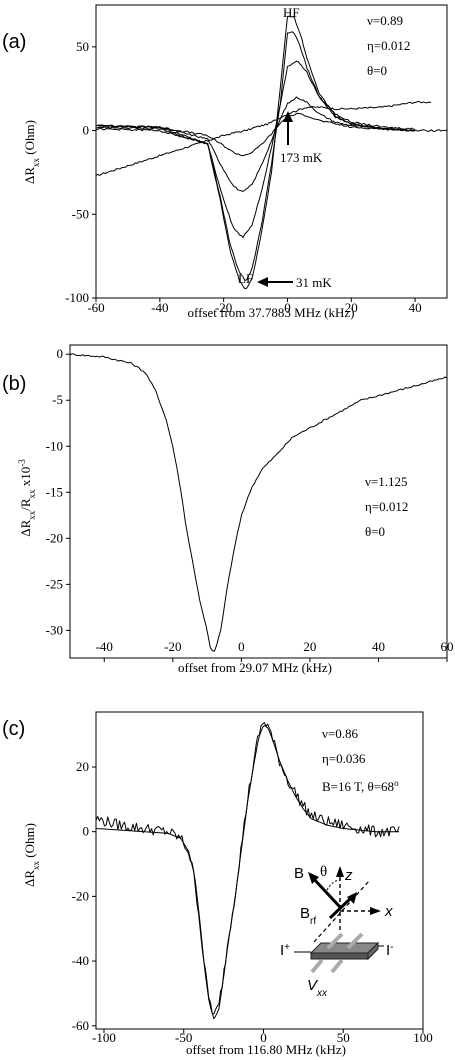  Describe the element at coordinates (326, 892) in the screenshot. I see `b-vector` at that location.